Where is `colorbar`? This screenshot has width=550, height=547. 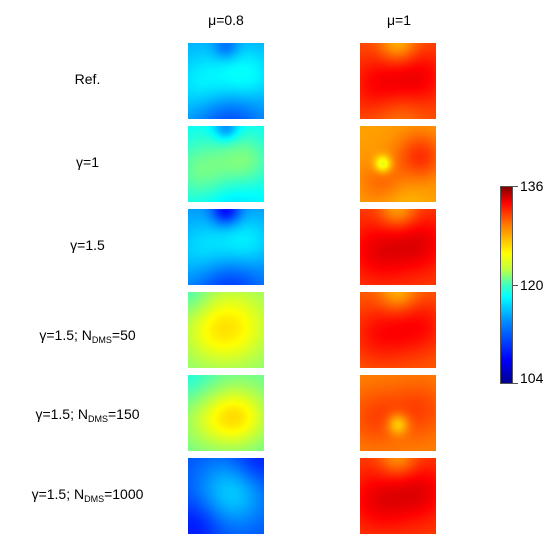 colorbar is located at coordinates (506, 285).